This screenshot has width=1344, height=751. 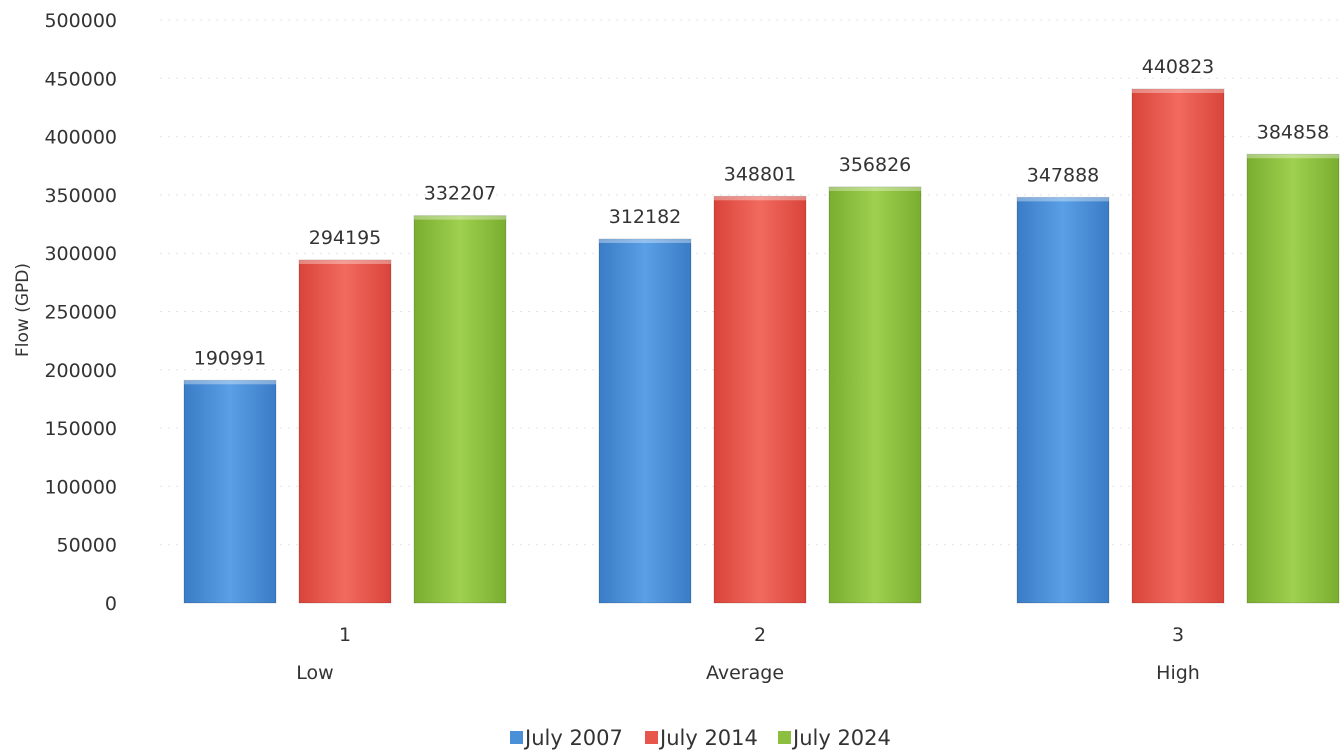 I want to click on category-tick-label: 3, so click(x=1178, y=635).